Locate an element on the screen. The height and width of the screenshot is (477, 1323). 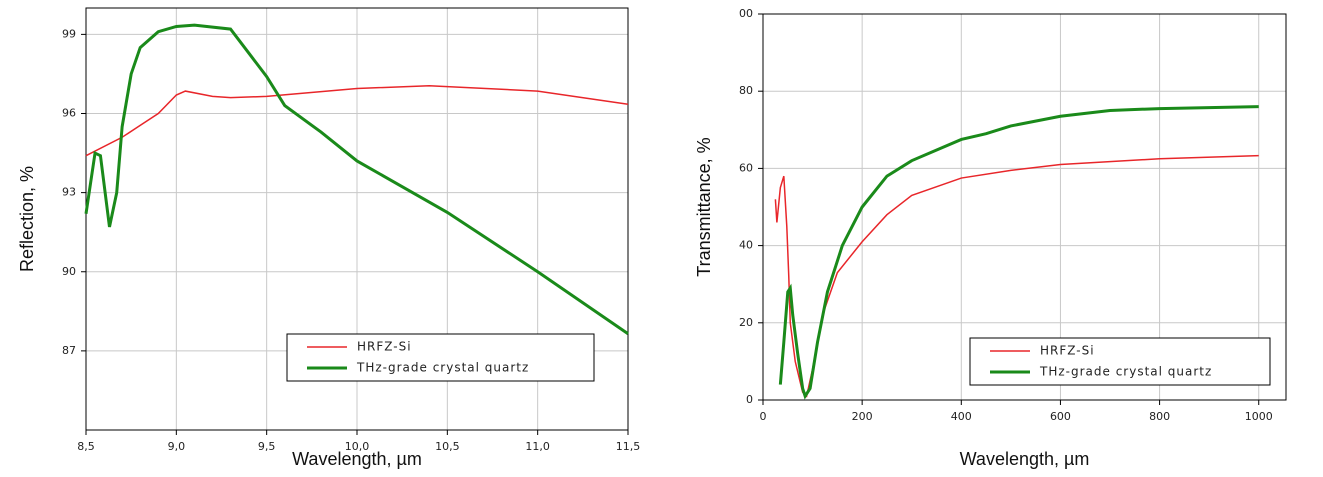
y-tick-label: 80 is located at coordinates (746, 90).